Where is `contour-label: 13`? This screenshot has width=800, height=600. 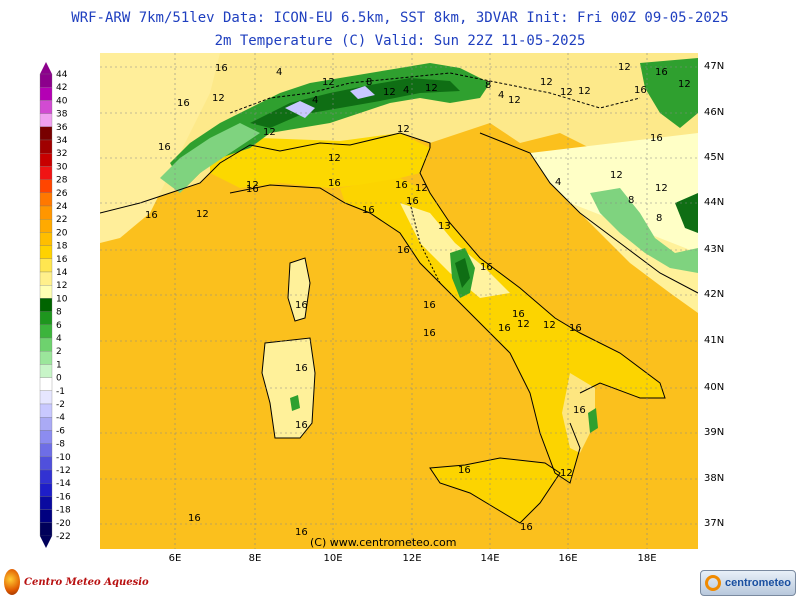 contour-label: 13 is located at coordinates (444, 226).